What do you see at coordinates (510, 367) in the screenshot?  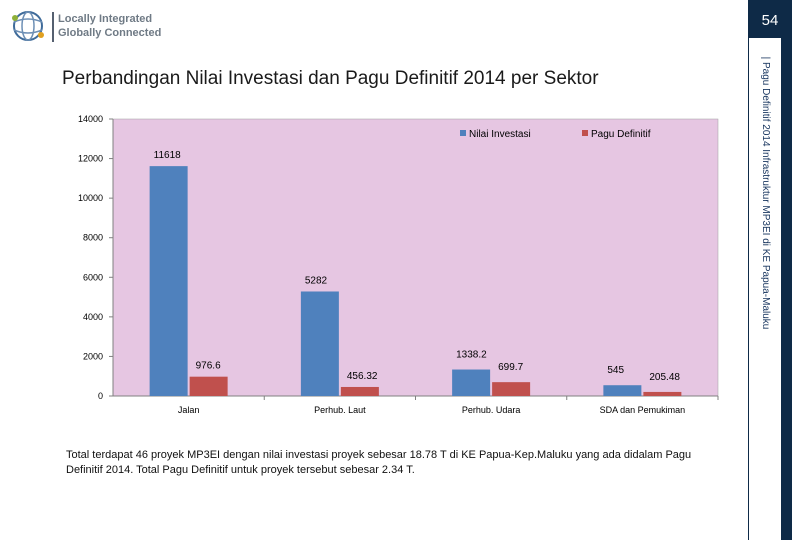 I see `data-label: 699.7` at bounding box center [510, 367].